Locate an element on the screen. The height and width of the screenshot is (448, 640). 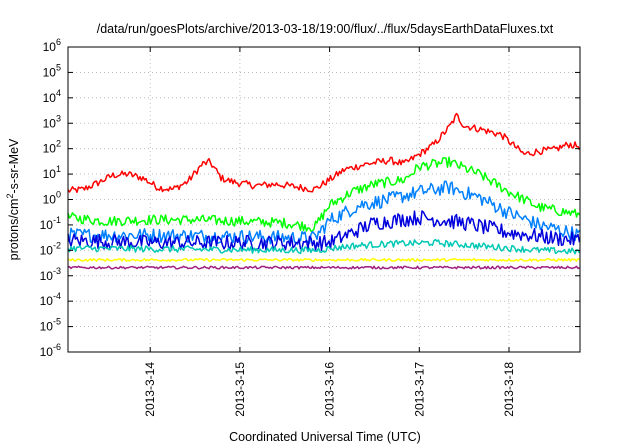
y-axis-label-suffix: -s-sr-MeV is located at coordinates (14, 166).